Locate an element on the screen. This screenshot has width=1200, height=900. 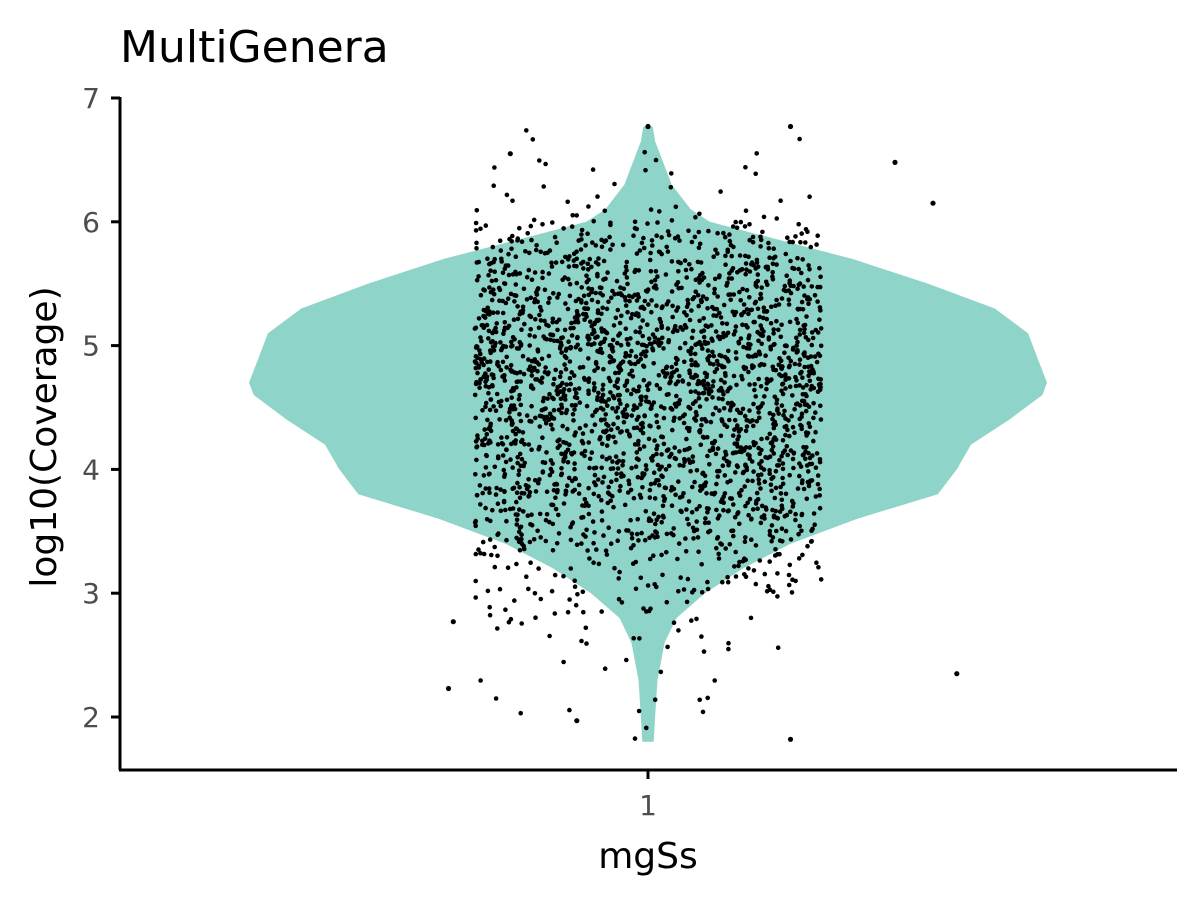
y-tick-label: 3 is located at coordinates (91, 593).